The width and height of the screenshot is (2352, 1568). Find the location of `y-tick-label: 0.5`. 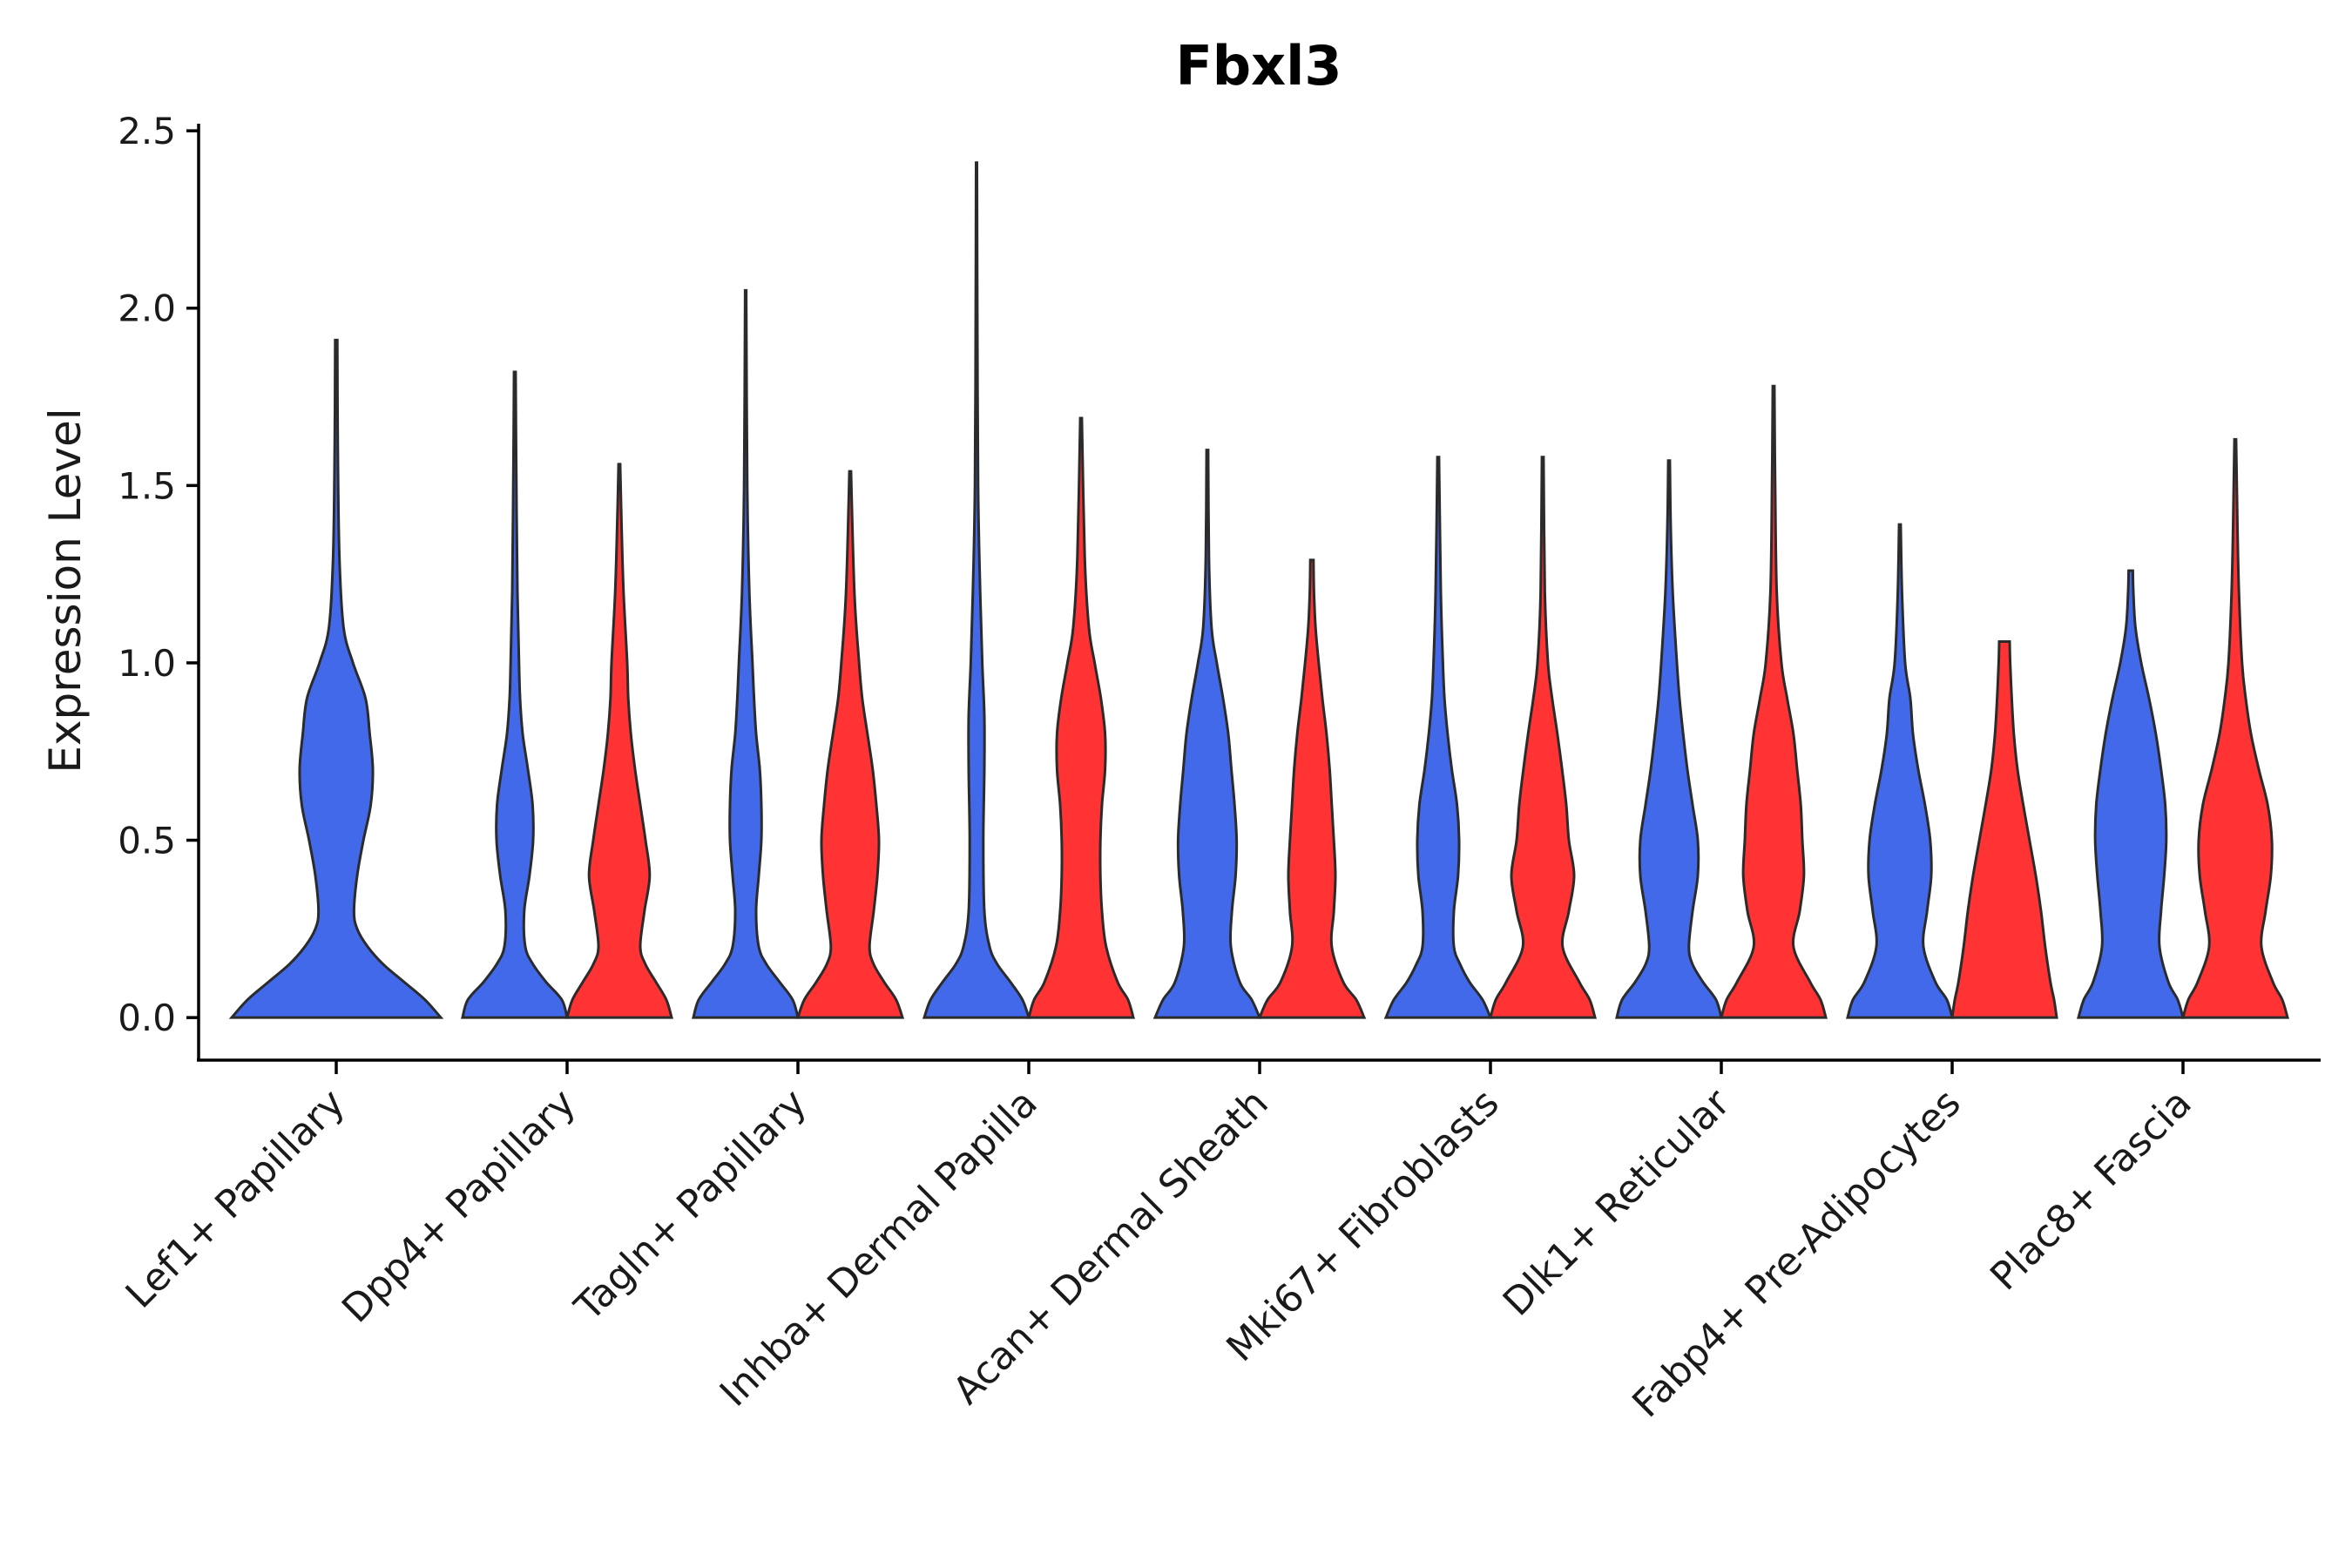

y-tick-label: 0.5 is located at coordinates (147, 841).